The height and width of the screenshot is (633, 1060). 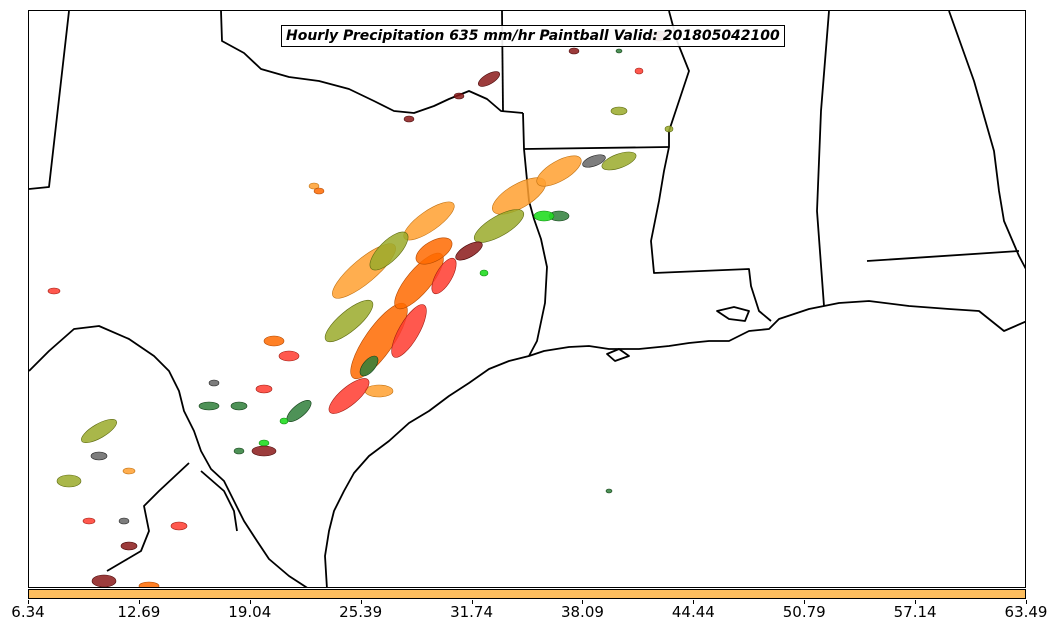 What do you see at coordinates (250, 612) in the screenshot?
I see `colorbar-tick-label: 19.04` at bounding box center [250, 612].